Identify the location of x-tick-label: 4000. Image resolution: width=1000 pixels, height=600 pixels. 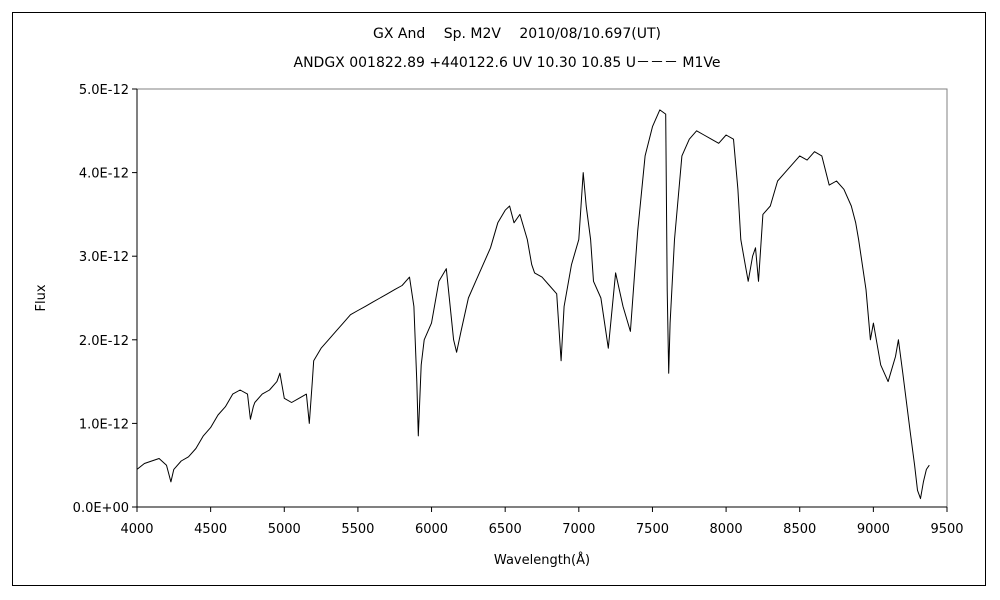
(136, 529).